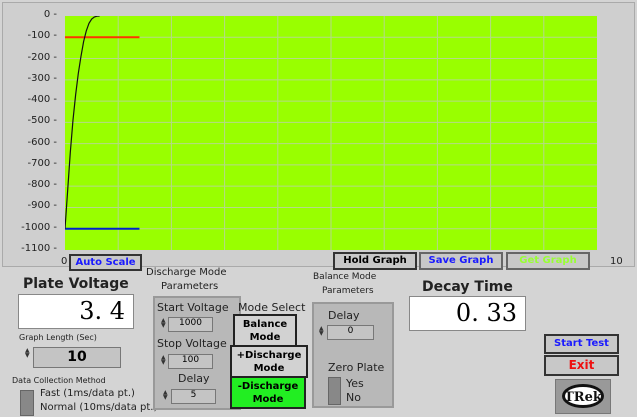  I want to click on graph-length-input: 10, so click(77, 357).